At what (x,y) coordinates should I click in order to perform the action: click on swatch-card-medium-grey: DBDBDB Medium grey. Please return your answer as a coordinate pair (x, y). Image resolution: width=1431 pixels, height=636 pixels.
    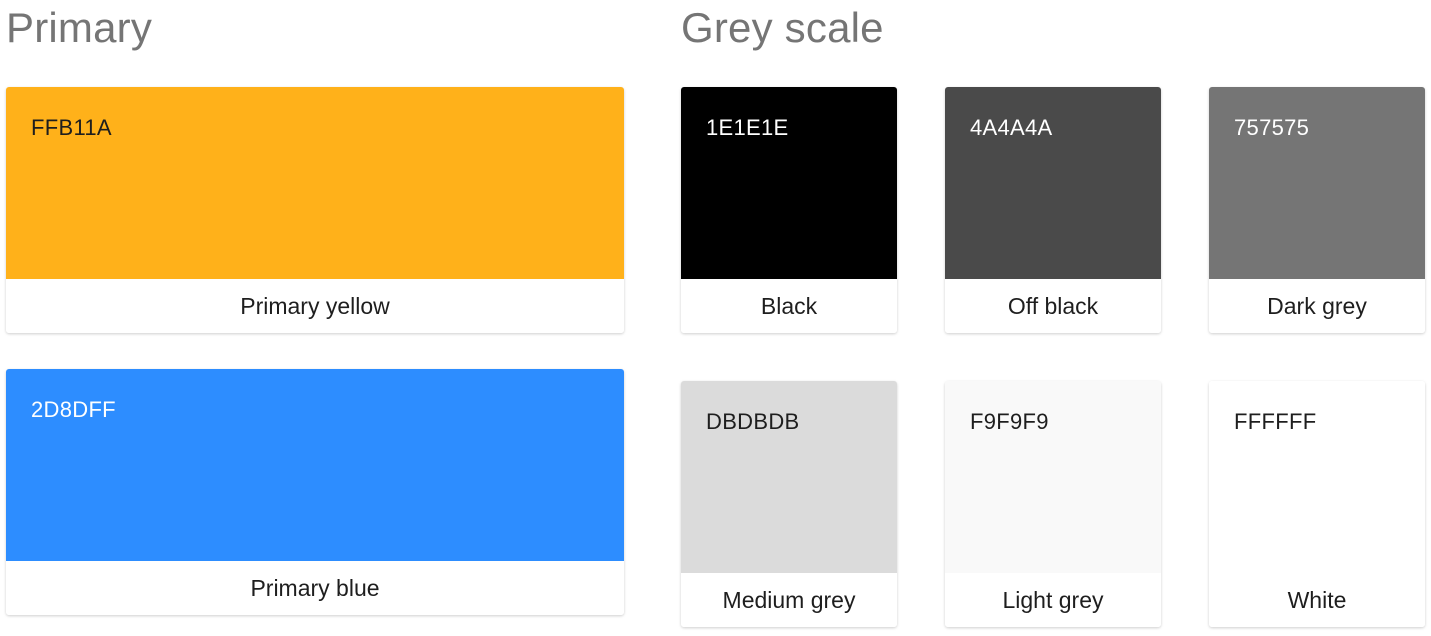
    Looking at the image, I should click on (789, 504).